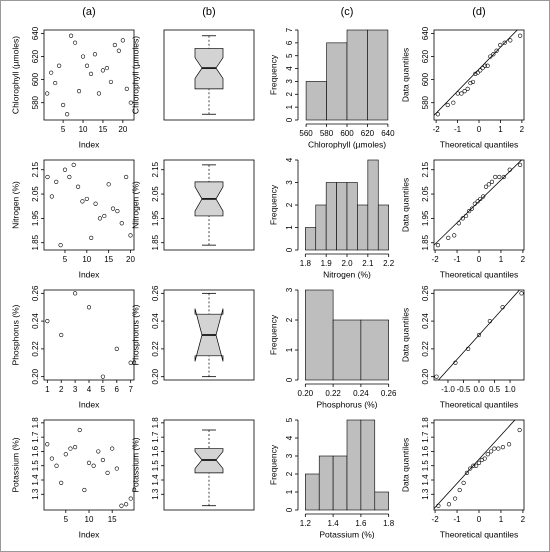 This screenshot has height=552, width=550. Describe the element at coordinates (457, 519) in the screenshot. I see `x-tick-label: -1` at that location.